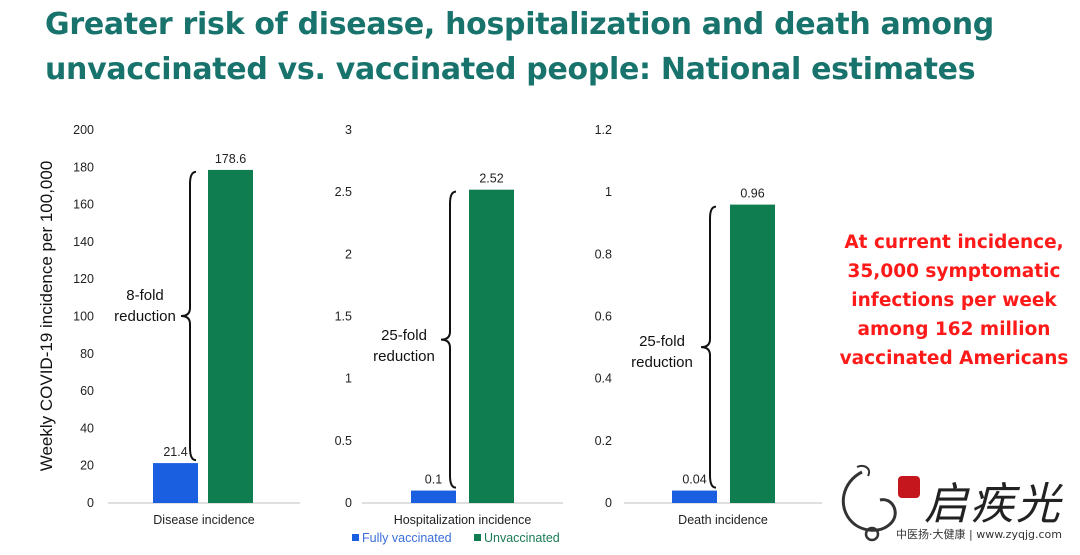 This screenshot has height=555, width=1080. Describe the element at coordinates (954, 242) in the screenshot. I see `callout-line-1: At current incidence,` at that location.